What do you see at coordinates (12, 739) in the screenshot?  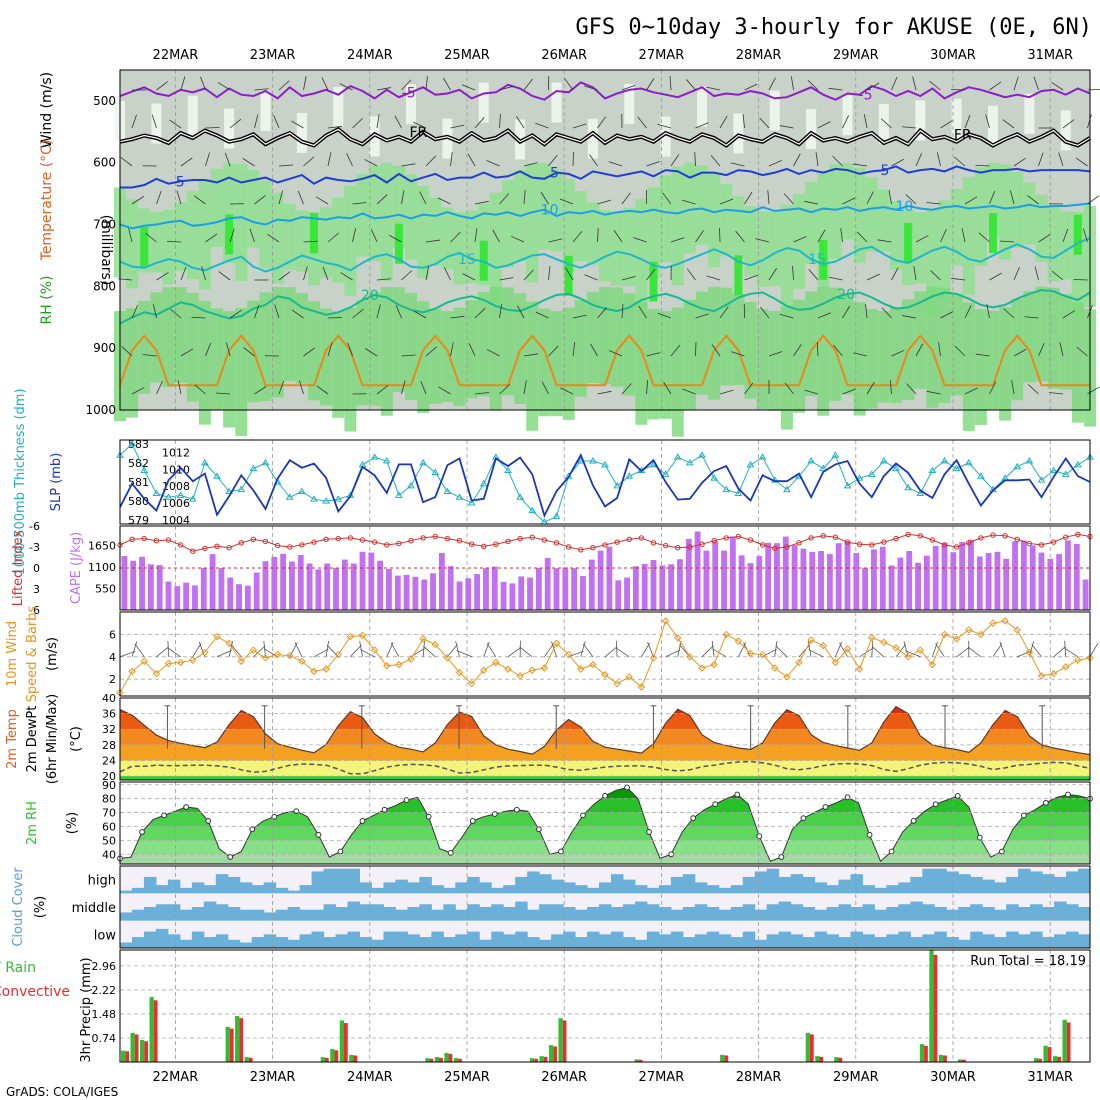 I see `temperature-axis-label: 2m Temp` at bounding box center [12, 739].